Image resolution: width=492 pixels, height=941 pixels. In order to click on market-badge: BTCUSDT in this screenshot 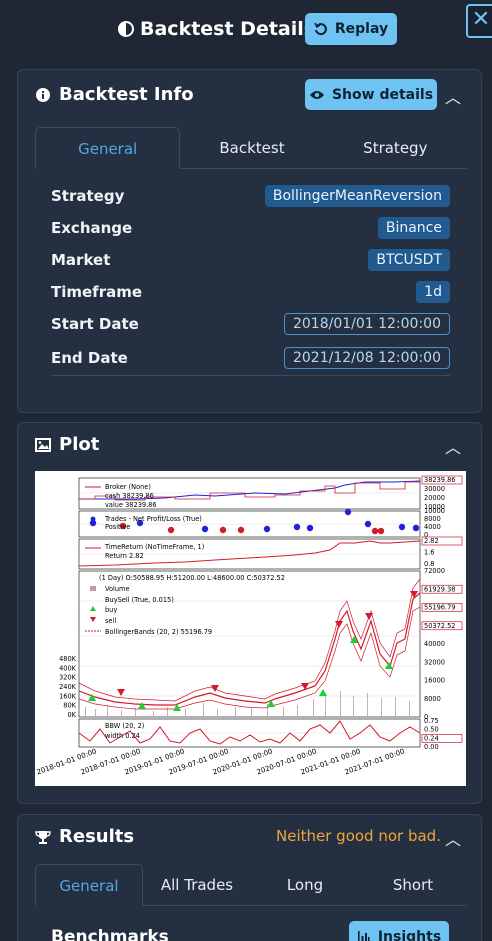, I will do `click(409, 260)`.